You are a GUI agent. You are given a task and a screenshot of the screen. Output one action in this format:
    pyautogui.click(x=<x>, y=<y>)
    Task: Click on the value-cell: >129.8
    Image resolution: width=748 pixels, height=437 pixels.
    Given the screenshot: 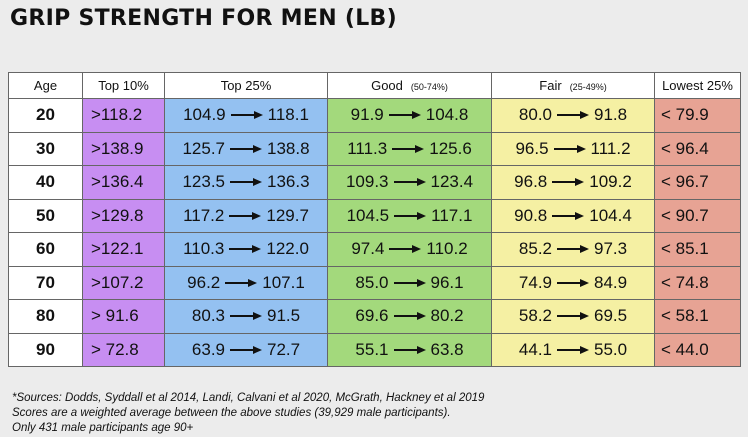 What is the action you would take?
    pyautogui.click(x=123, y=215)
    